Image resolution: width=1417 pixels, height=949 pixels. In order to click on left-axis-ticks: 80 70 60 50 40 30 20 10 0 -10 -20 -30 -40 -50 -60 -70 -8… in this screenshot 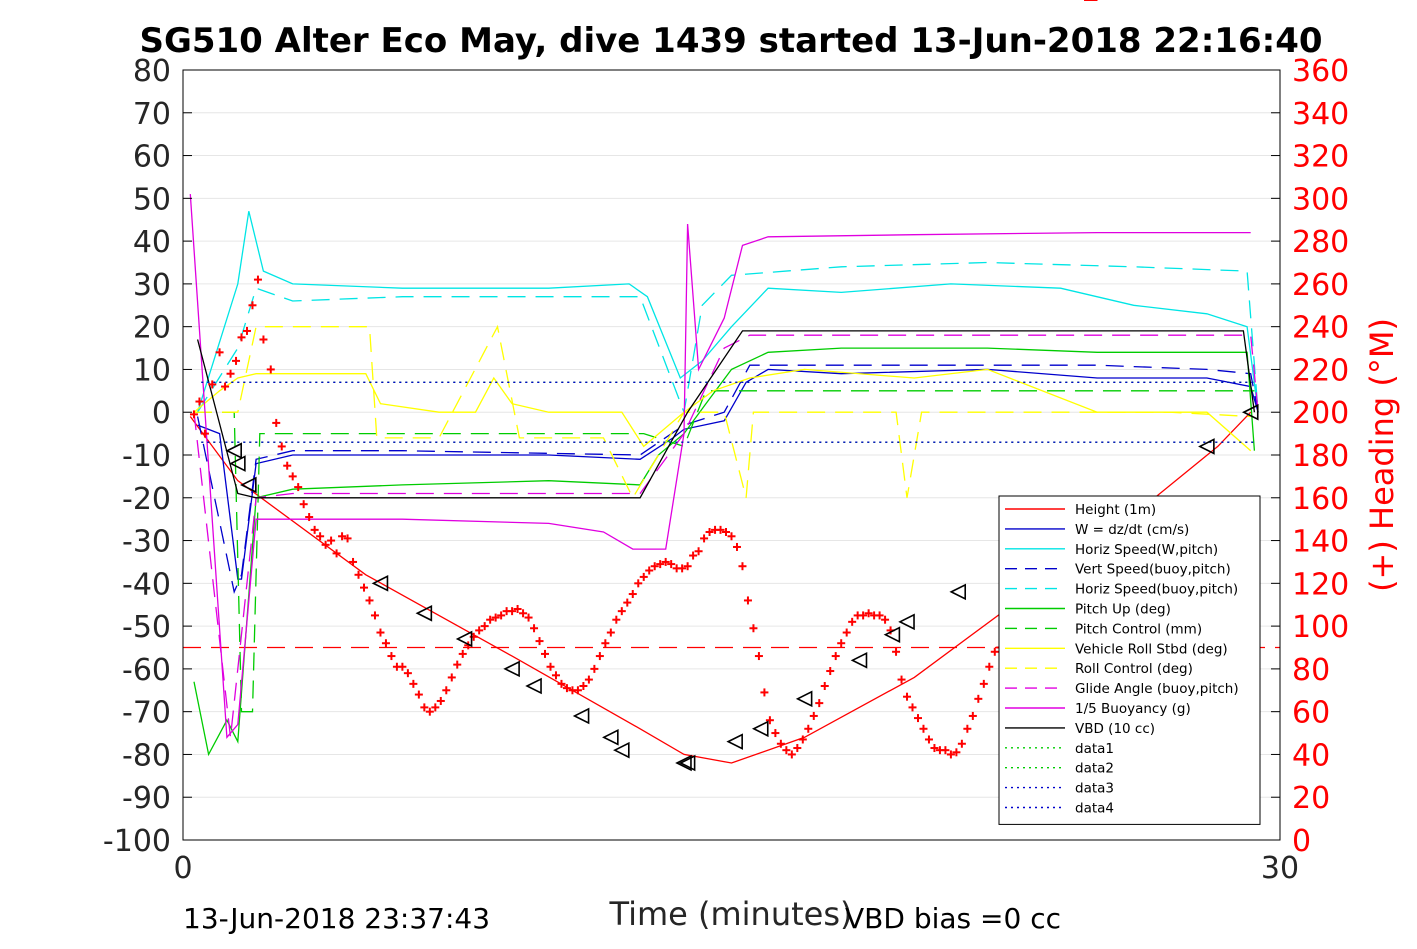, I will do `click(147, 456)`.